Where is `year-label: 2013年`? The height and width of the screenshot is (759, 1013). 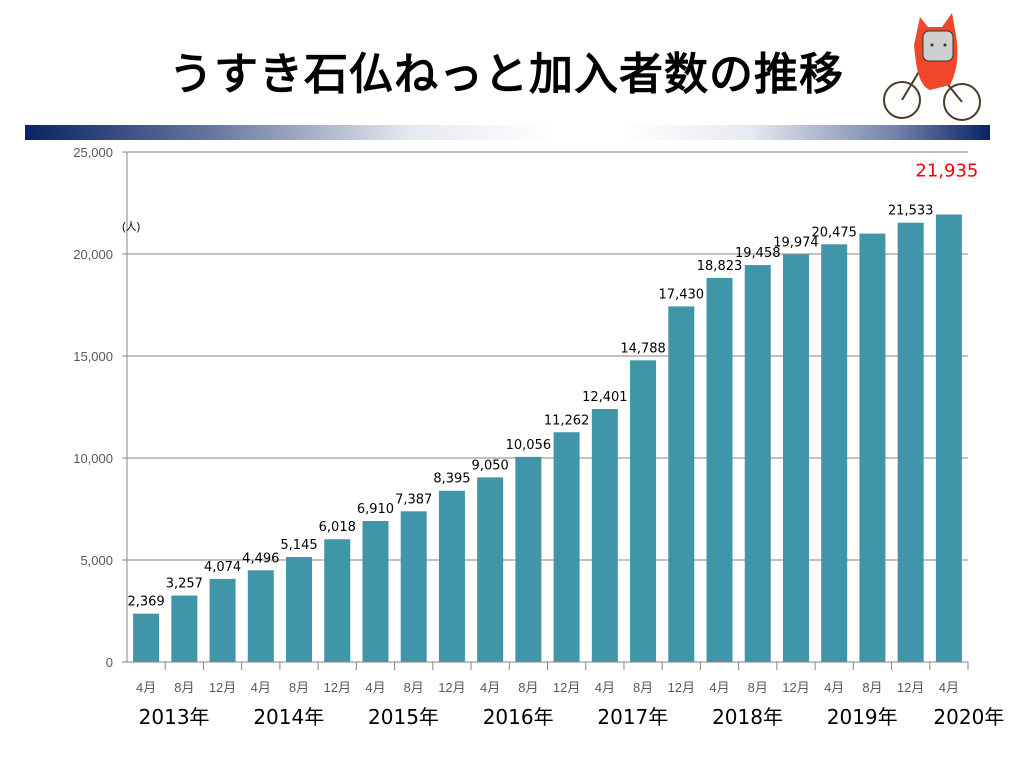 year-label: 2013年 is located at coordinates (174, 717).